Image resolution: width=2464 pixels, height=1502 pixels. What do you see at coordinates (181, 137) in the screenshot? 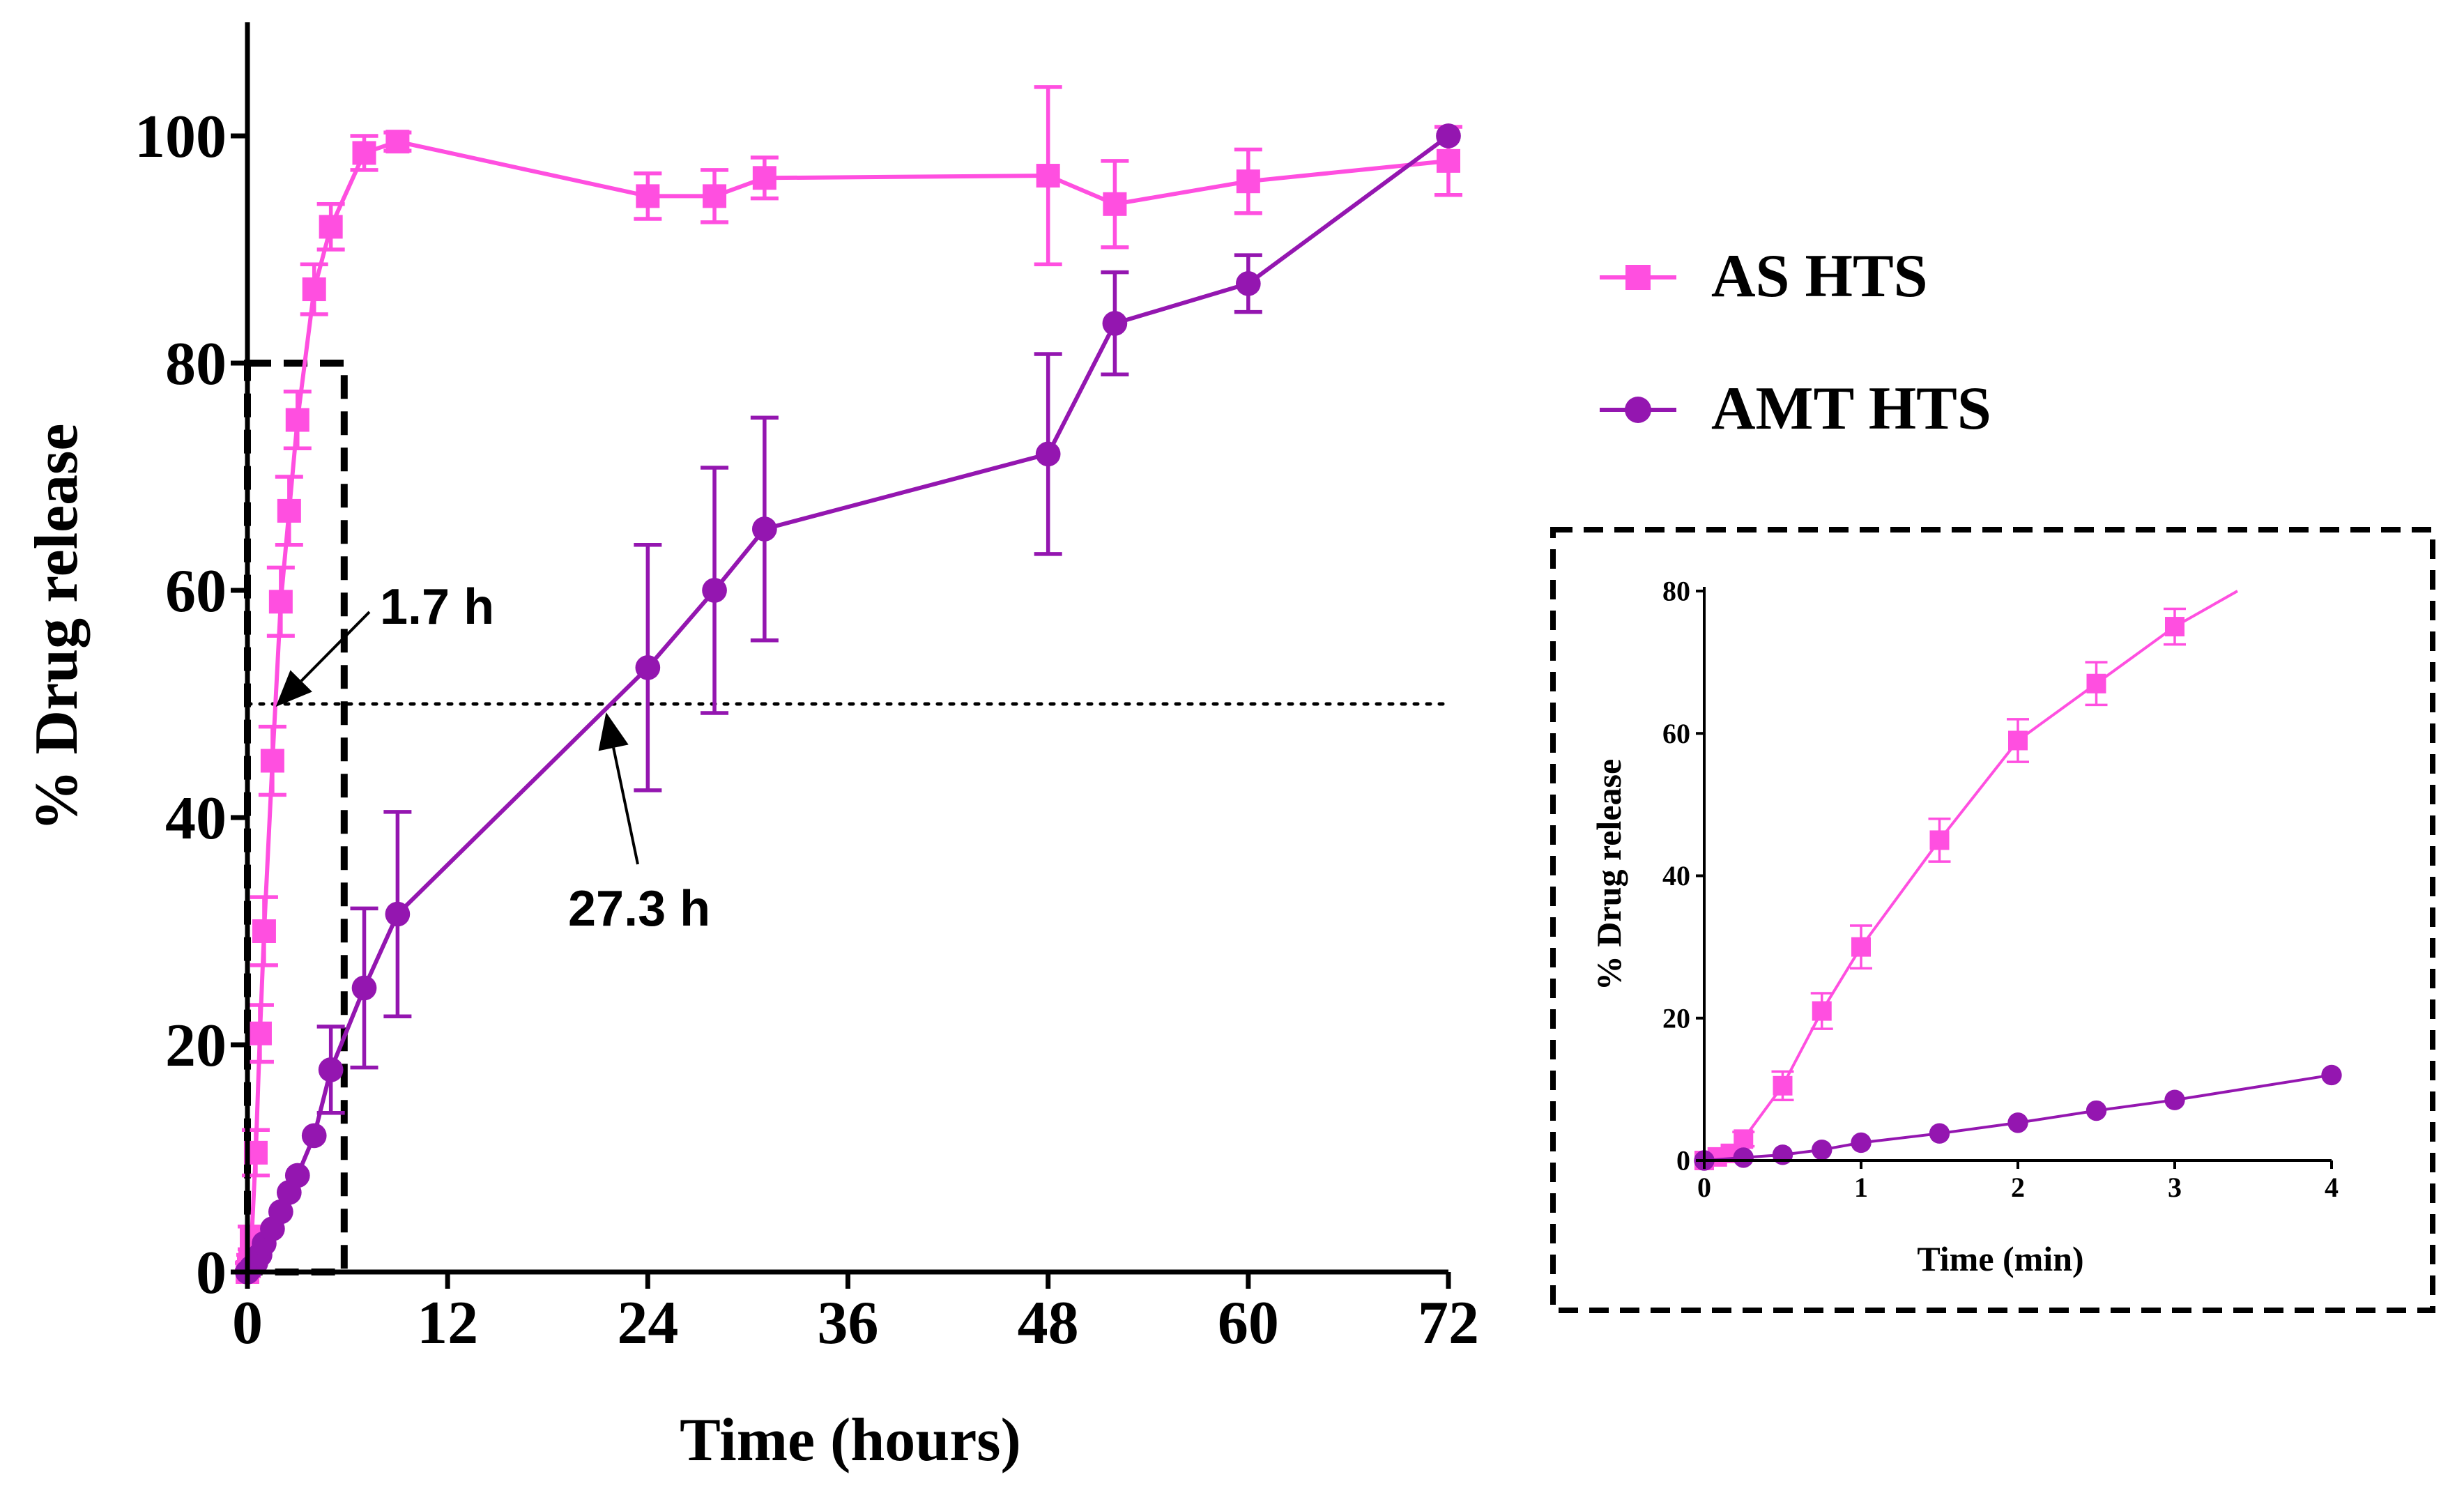
I see `main-y-tick-label: 100` at bounding box center [181, 137].